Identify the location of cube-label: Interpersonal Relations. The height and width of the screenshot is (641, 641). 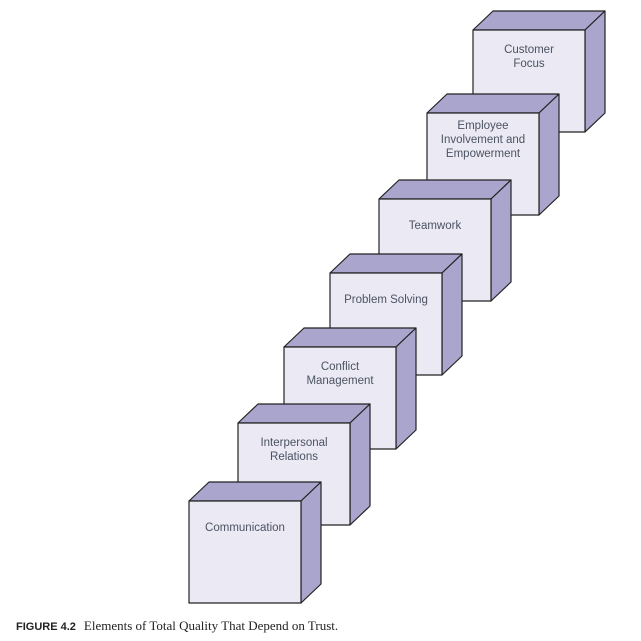
(294, 450).